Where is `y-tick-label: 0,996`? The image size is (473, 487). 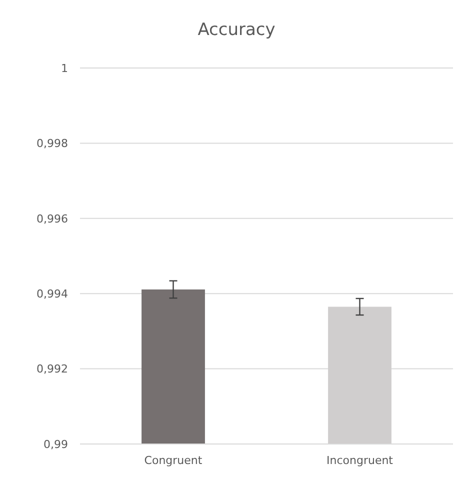
y-tick-label: 0,996 is located at coordinates (52, 219).